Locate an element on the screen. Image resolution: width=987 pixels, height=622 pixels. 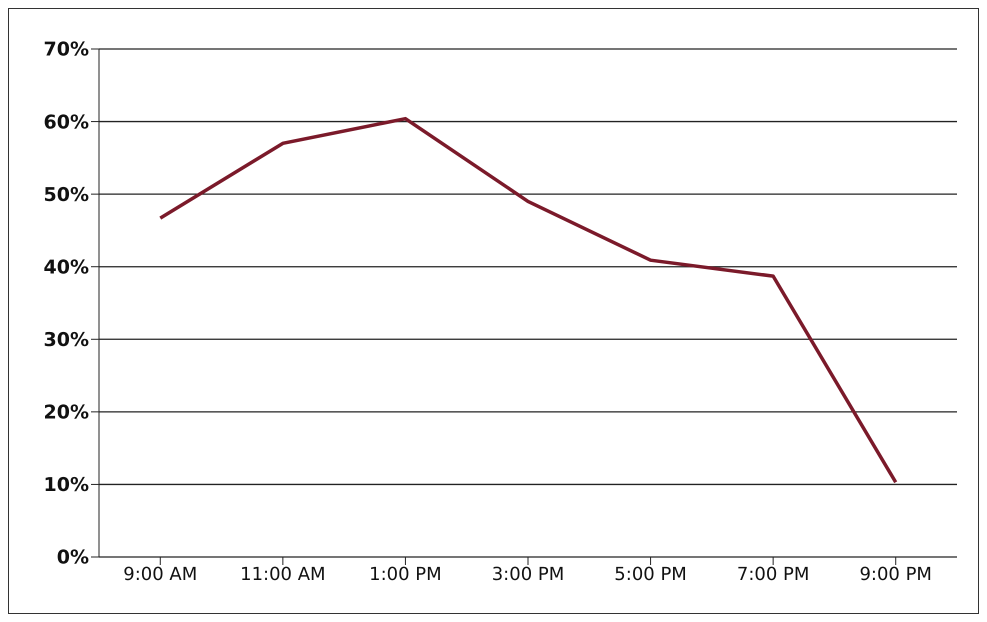
y-tick-label: 30% is located at coordinates (66, 340).